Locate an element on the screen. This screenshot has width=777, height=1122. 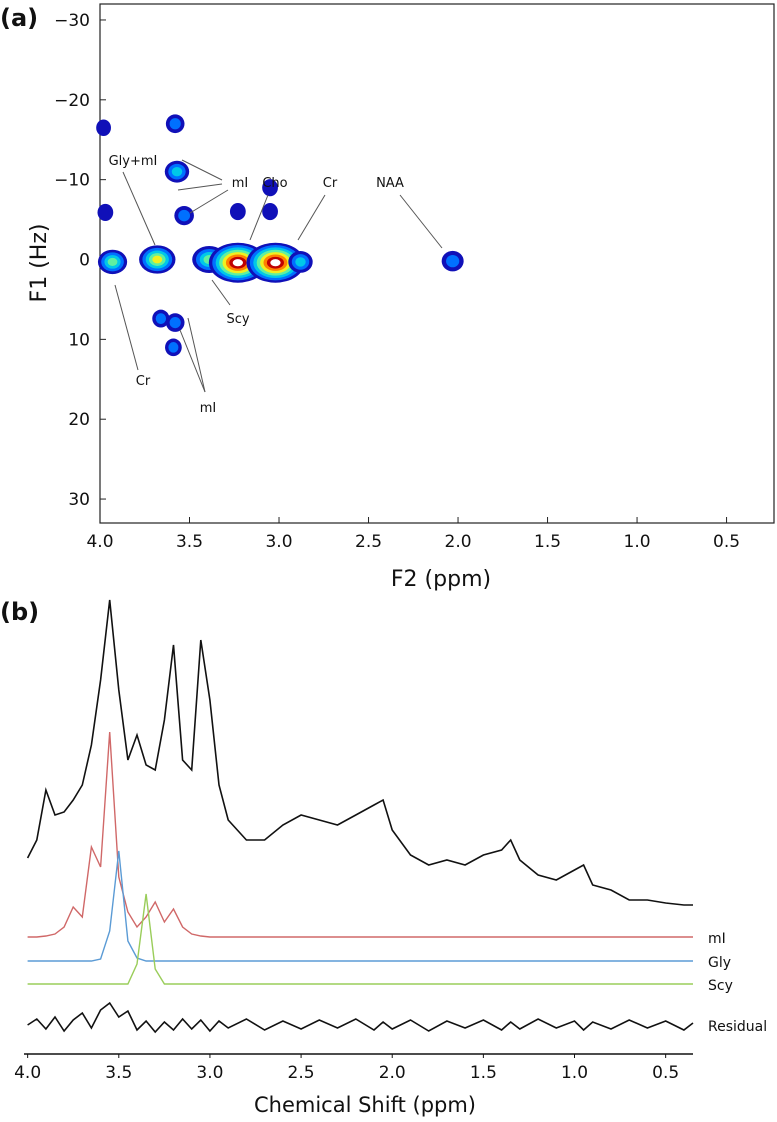
annotation: Cho is located at coordinates (274, 183).